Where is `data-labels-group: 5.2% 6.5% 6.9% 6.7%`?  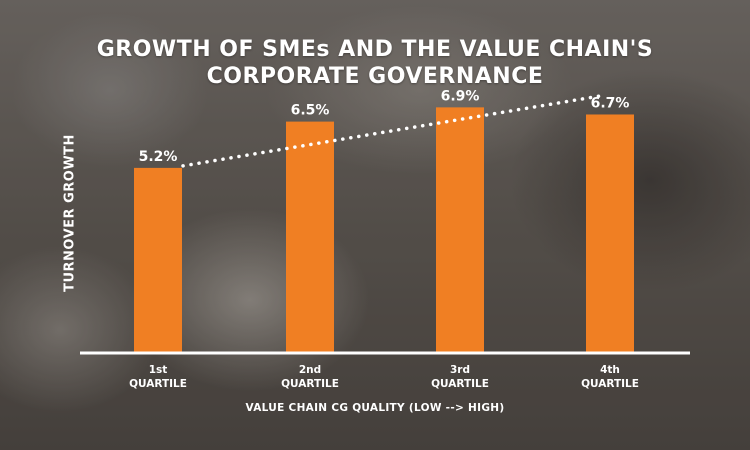 data-labels-group: 5.2% 6.5% 6.9% 6.7% is located at coordinates (384, 126).